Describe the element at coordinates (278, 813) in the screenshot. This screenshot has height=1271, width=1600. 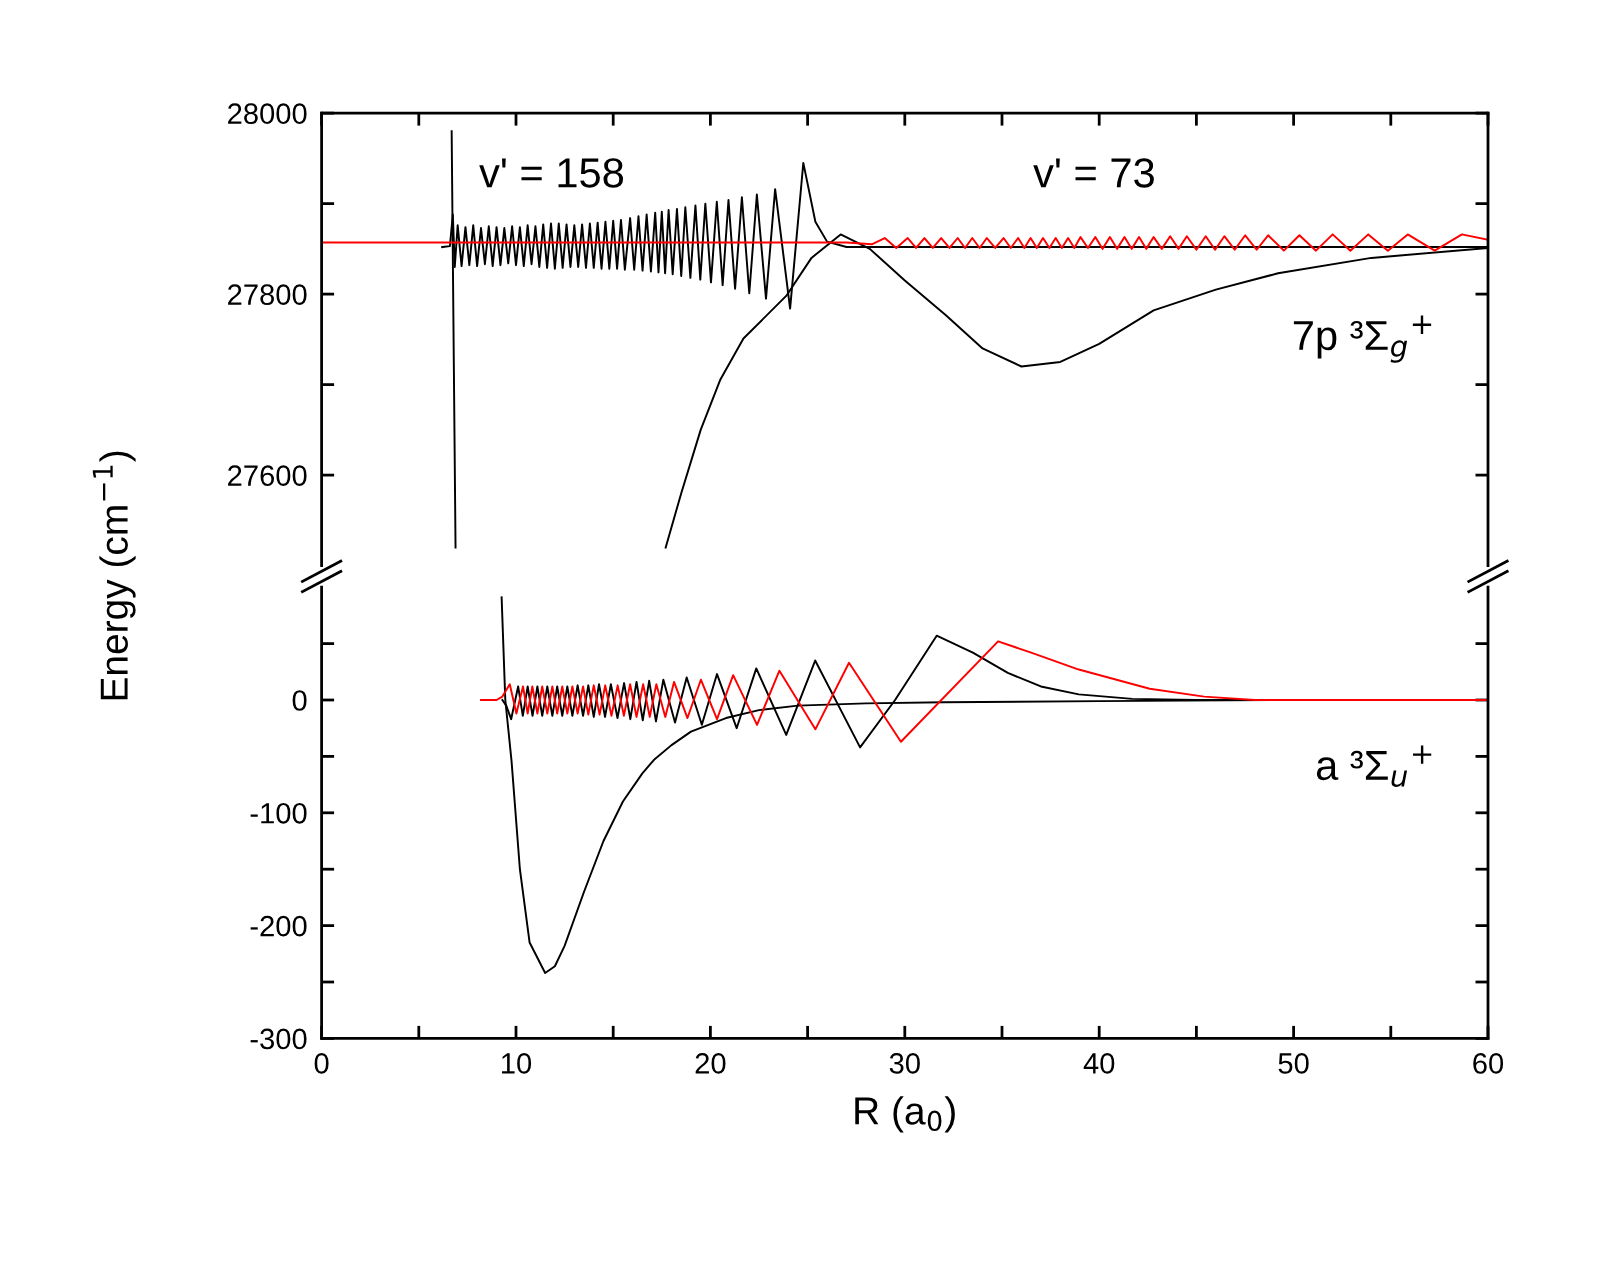
I see `y-tick-label: -100` at that location.